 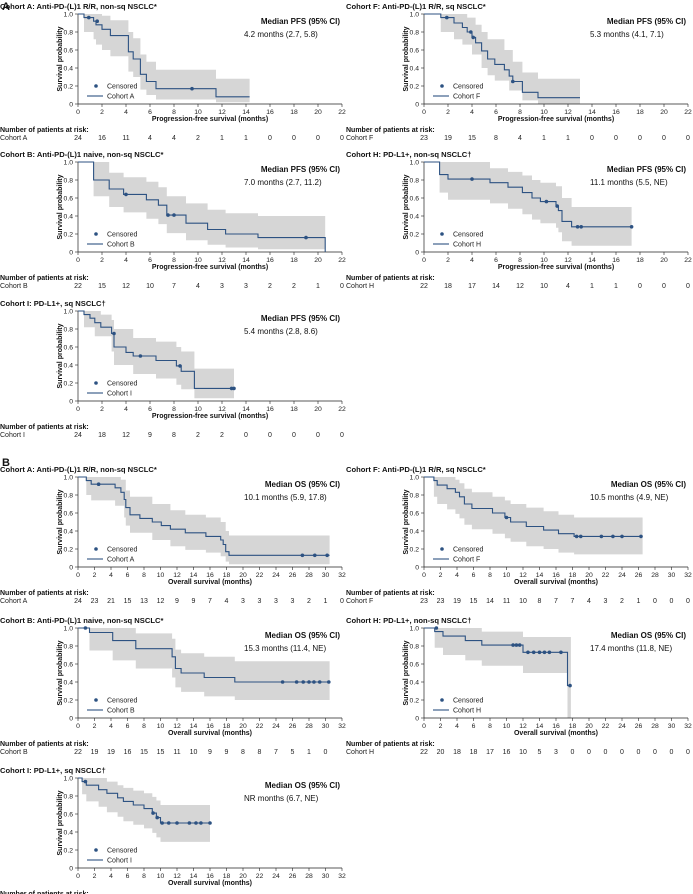 What do you see at coordinates (227, 752) in the screenshot?
I see `risk-count: 9` at bounding box center [227, 752].